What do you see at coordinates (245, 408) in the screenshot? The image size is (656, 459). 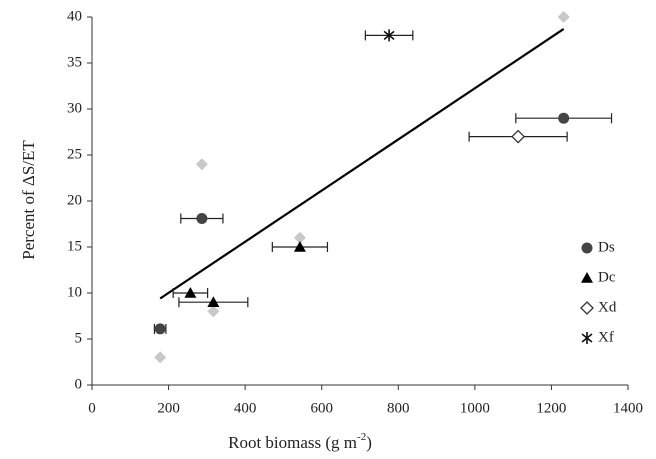 I see `x-tick-label: 400` at bounding box center [245, 408].